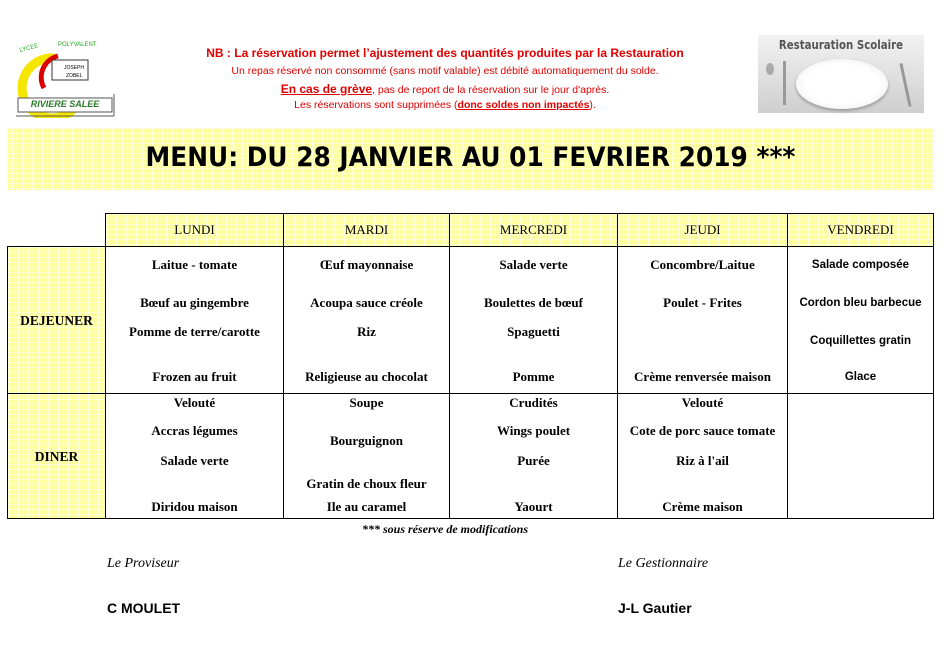 This screenshot has height=667, width=950. I want to click on svg-text: POLYVALENT, so click(77, 45).